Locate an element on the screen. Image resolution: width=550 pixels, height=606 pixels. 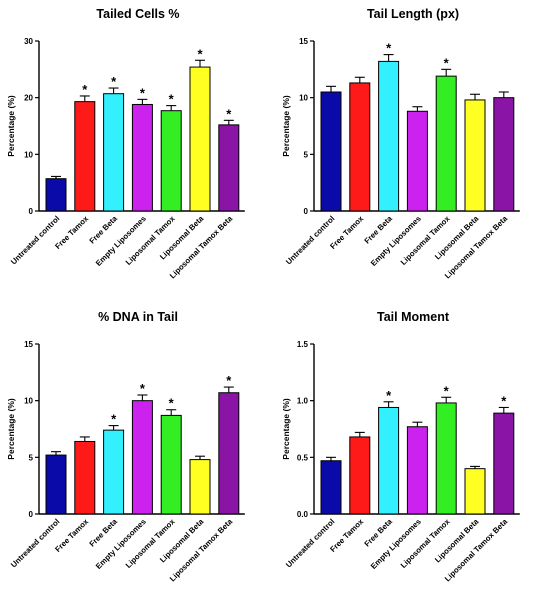
chart-title: % DNA in Tail is located at coordinates (138, 317).